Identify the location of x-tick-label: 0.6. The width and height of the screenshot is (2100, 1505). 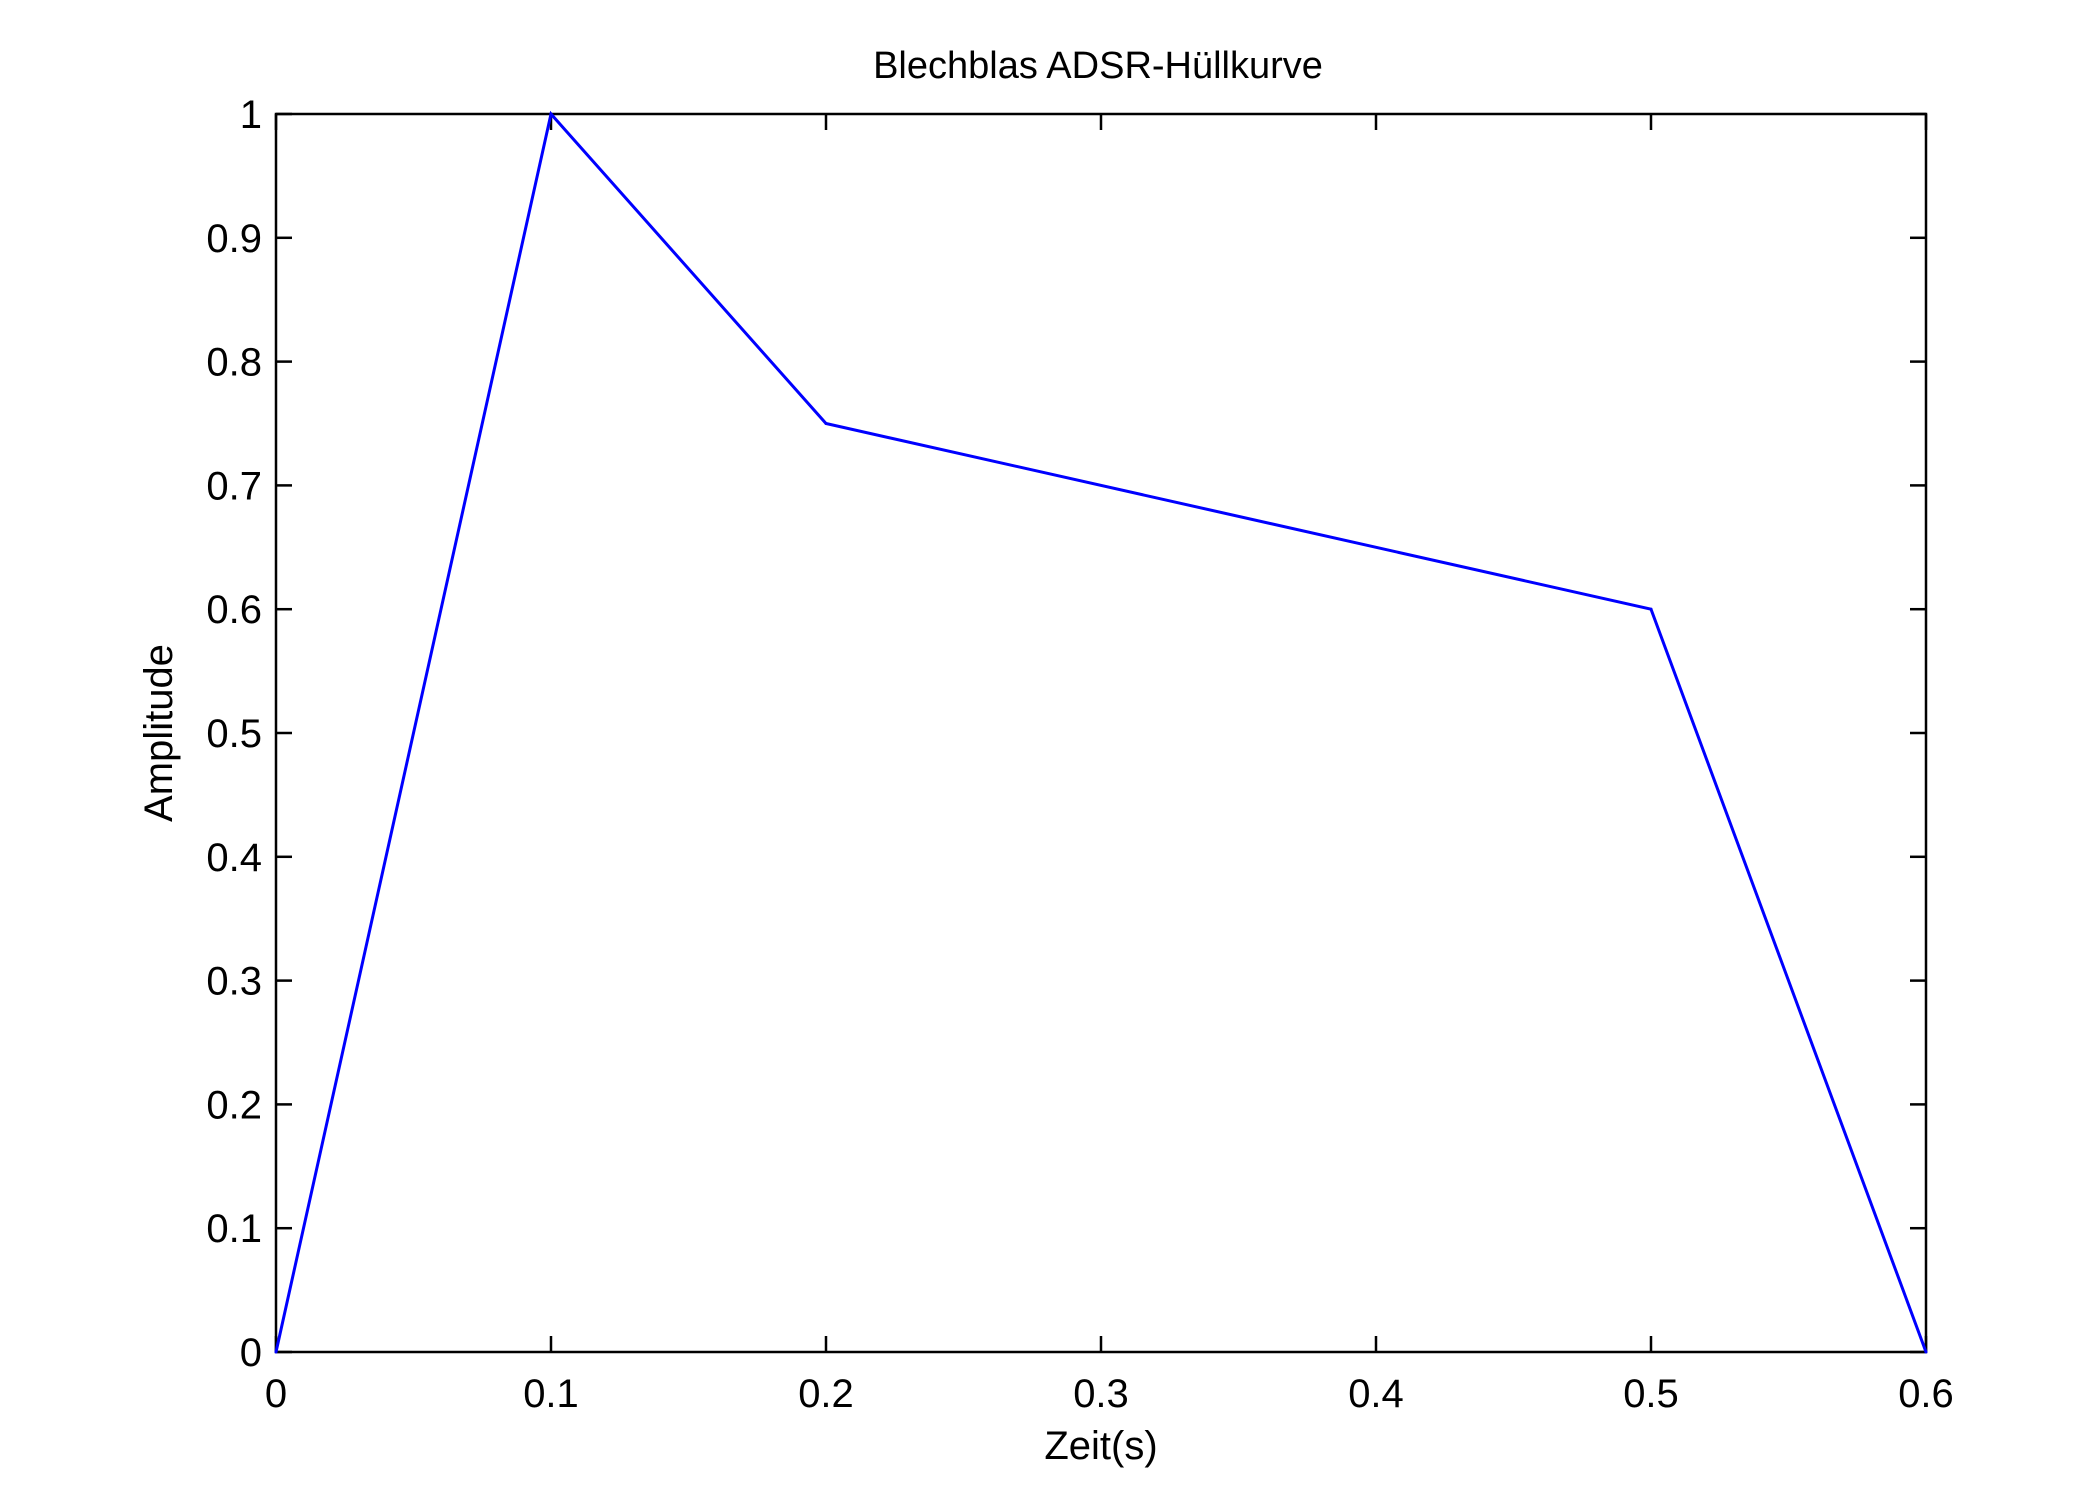
(1926, 1394).